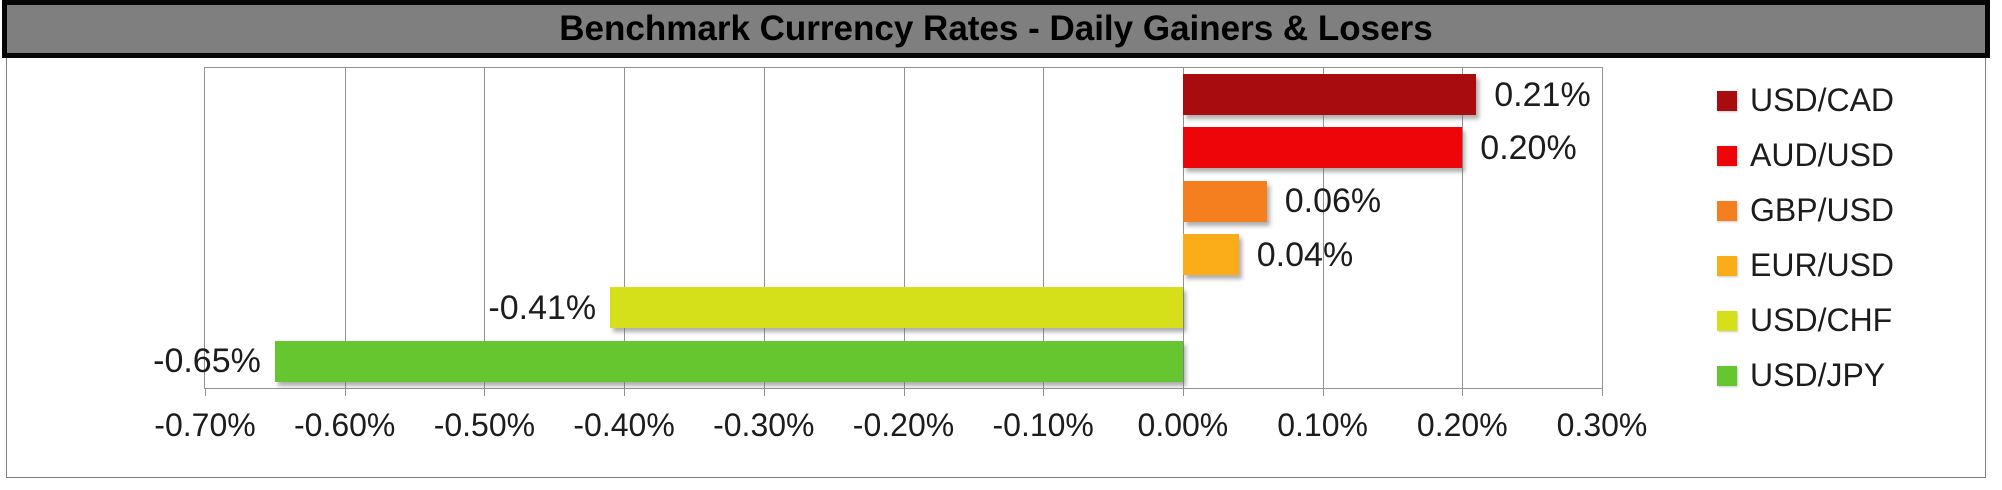 The image size is (2002, 490). I want to click on x-axis-tick-label: -0.20%, so click(903, 425).